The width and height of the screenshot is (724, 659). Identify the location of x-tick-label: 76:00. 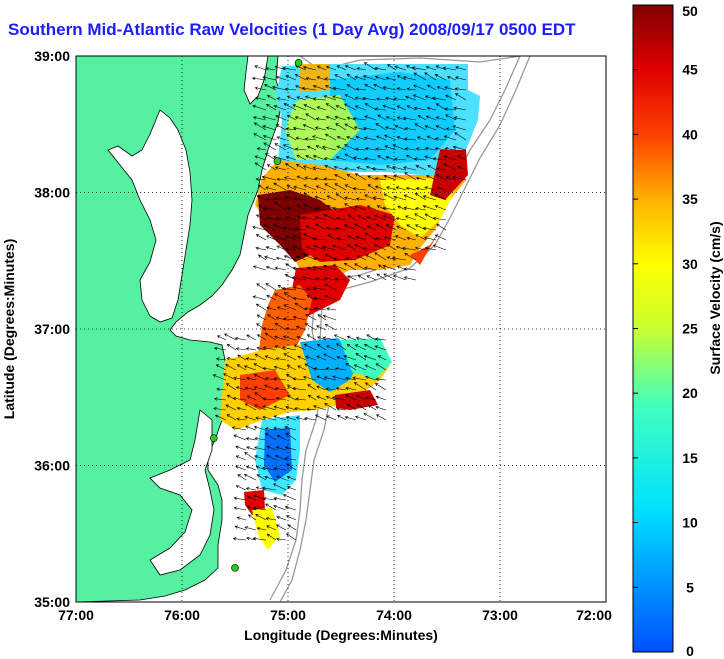
(182, 615).